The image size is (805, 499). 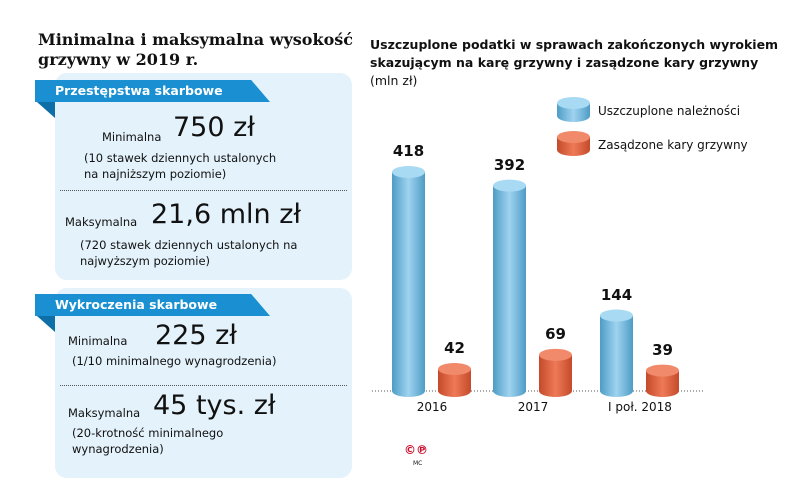 I want to click on author-credit: MC, so click(x=418, y=463).